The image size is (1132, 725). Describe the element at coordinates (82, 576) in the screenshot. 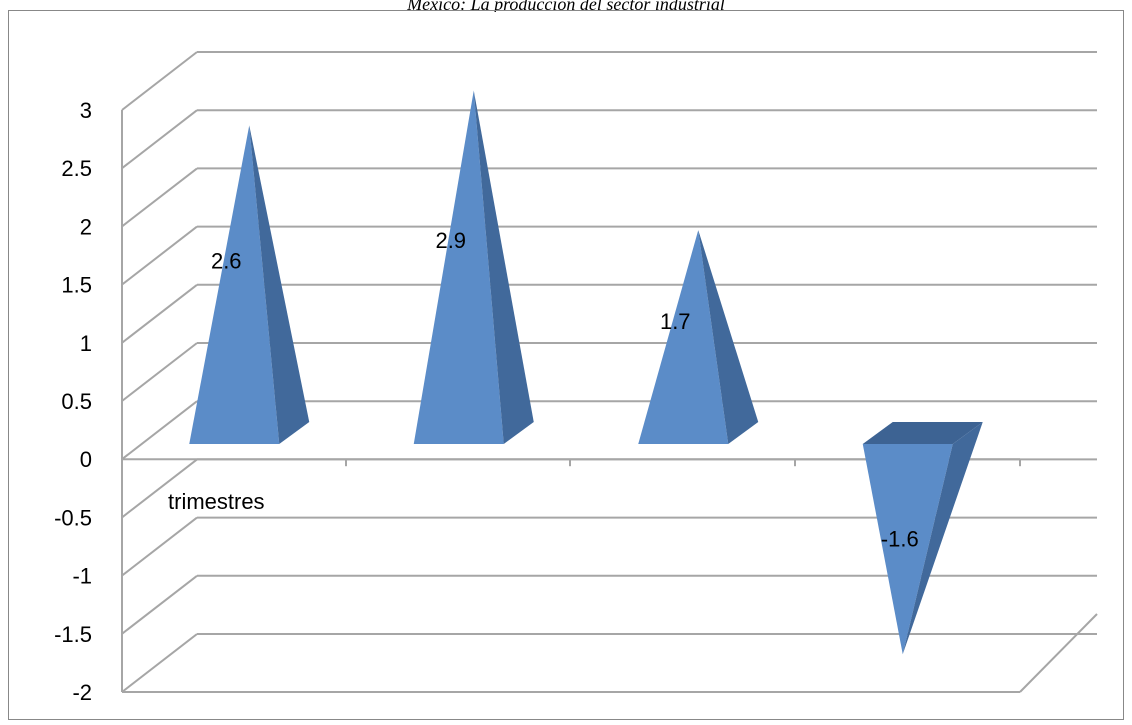

I see `y-tick-label: -1` at that location.